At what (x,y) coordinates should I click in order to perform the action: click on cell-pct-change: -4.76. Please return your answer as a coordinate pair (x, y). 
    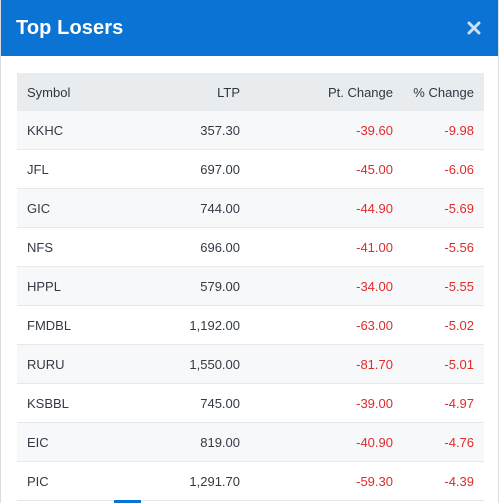
    Looking at the image, I should click on (443, 442).